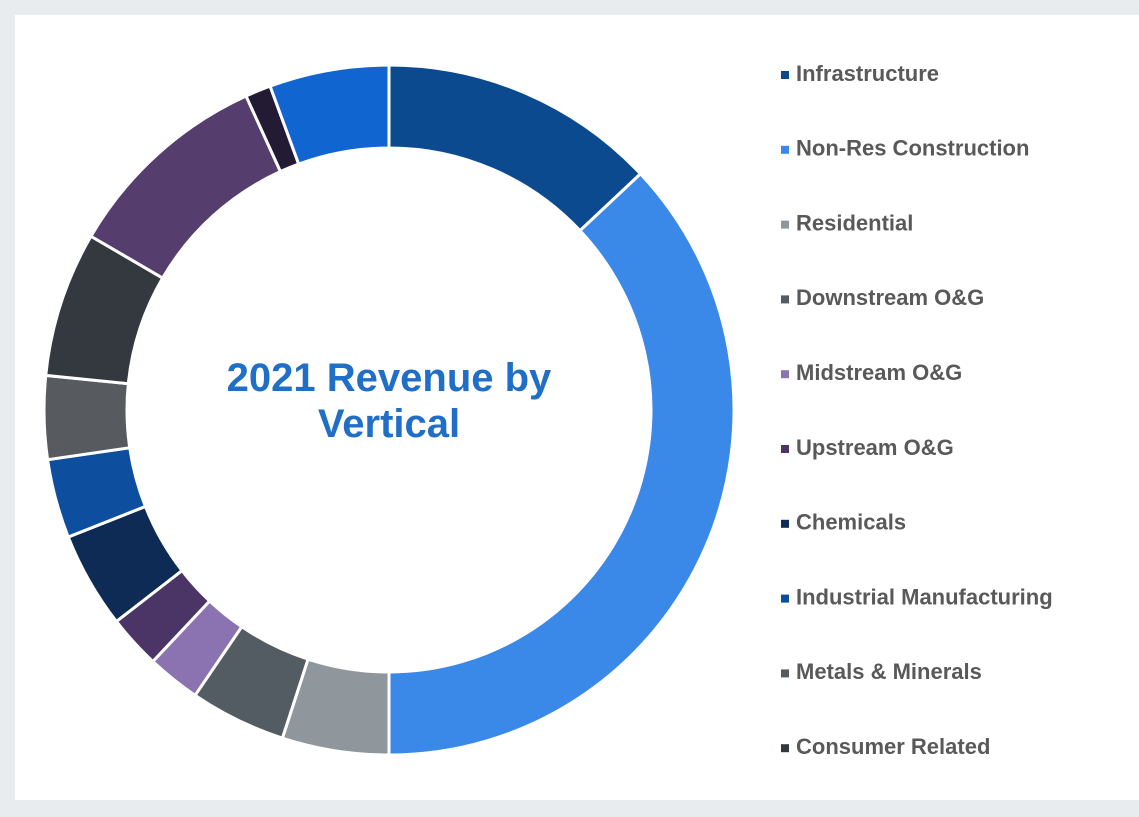 This screenshot has width=1139, height=817. What do you see at coordinates (389, 401) in the screenshot?
I see `chart-title: 2021 Revenue by Vertical` at bounding box center [389, 401].